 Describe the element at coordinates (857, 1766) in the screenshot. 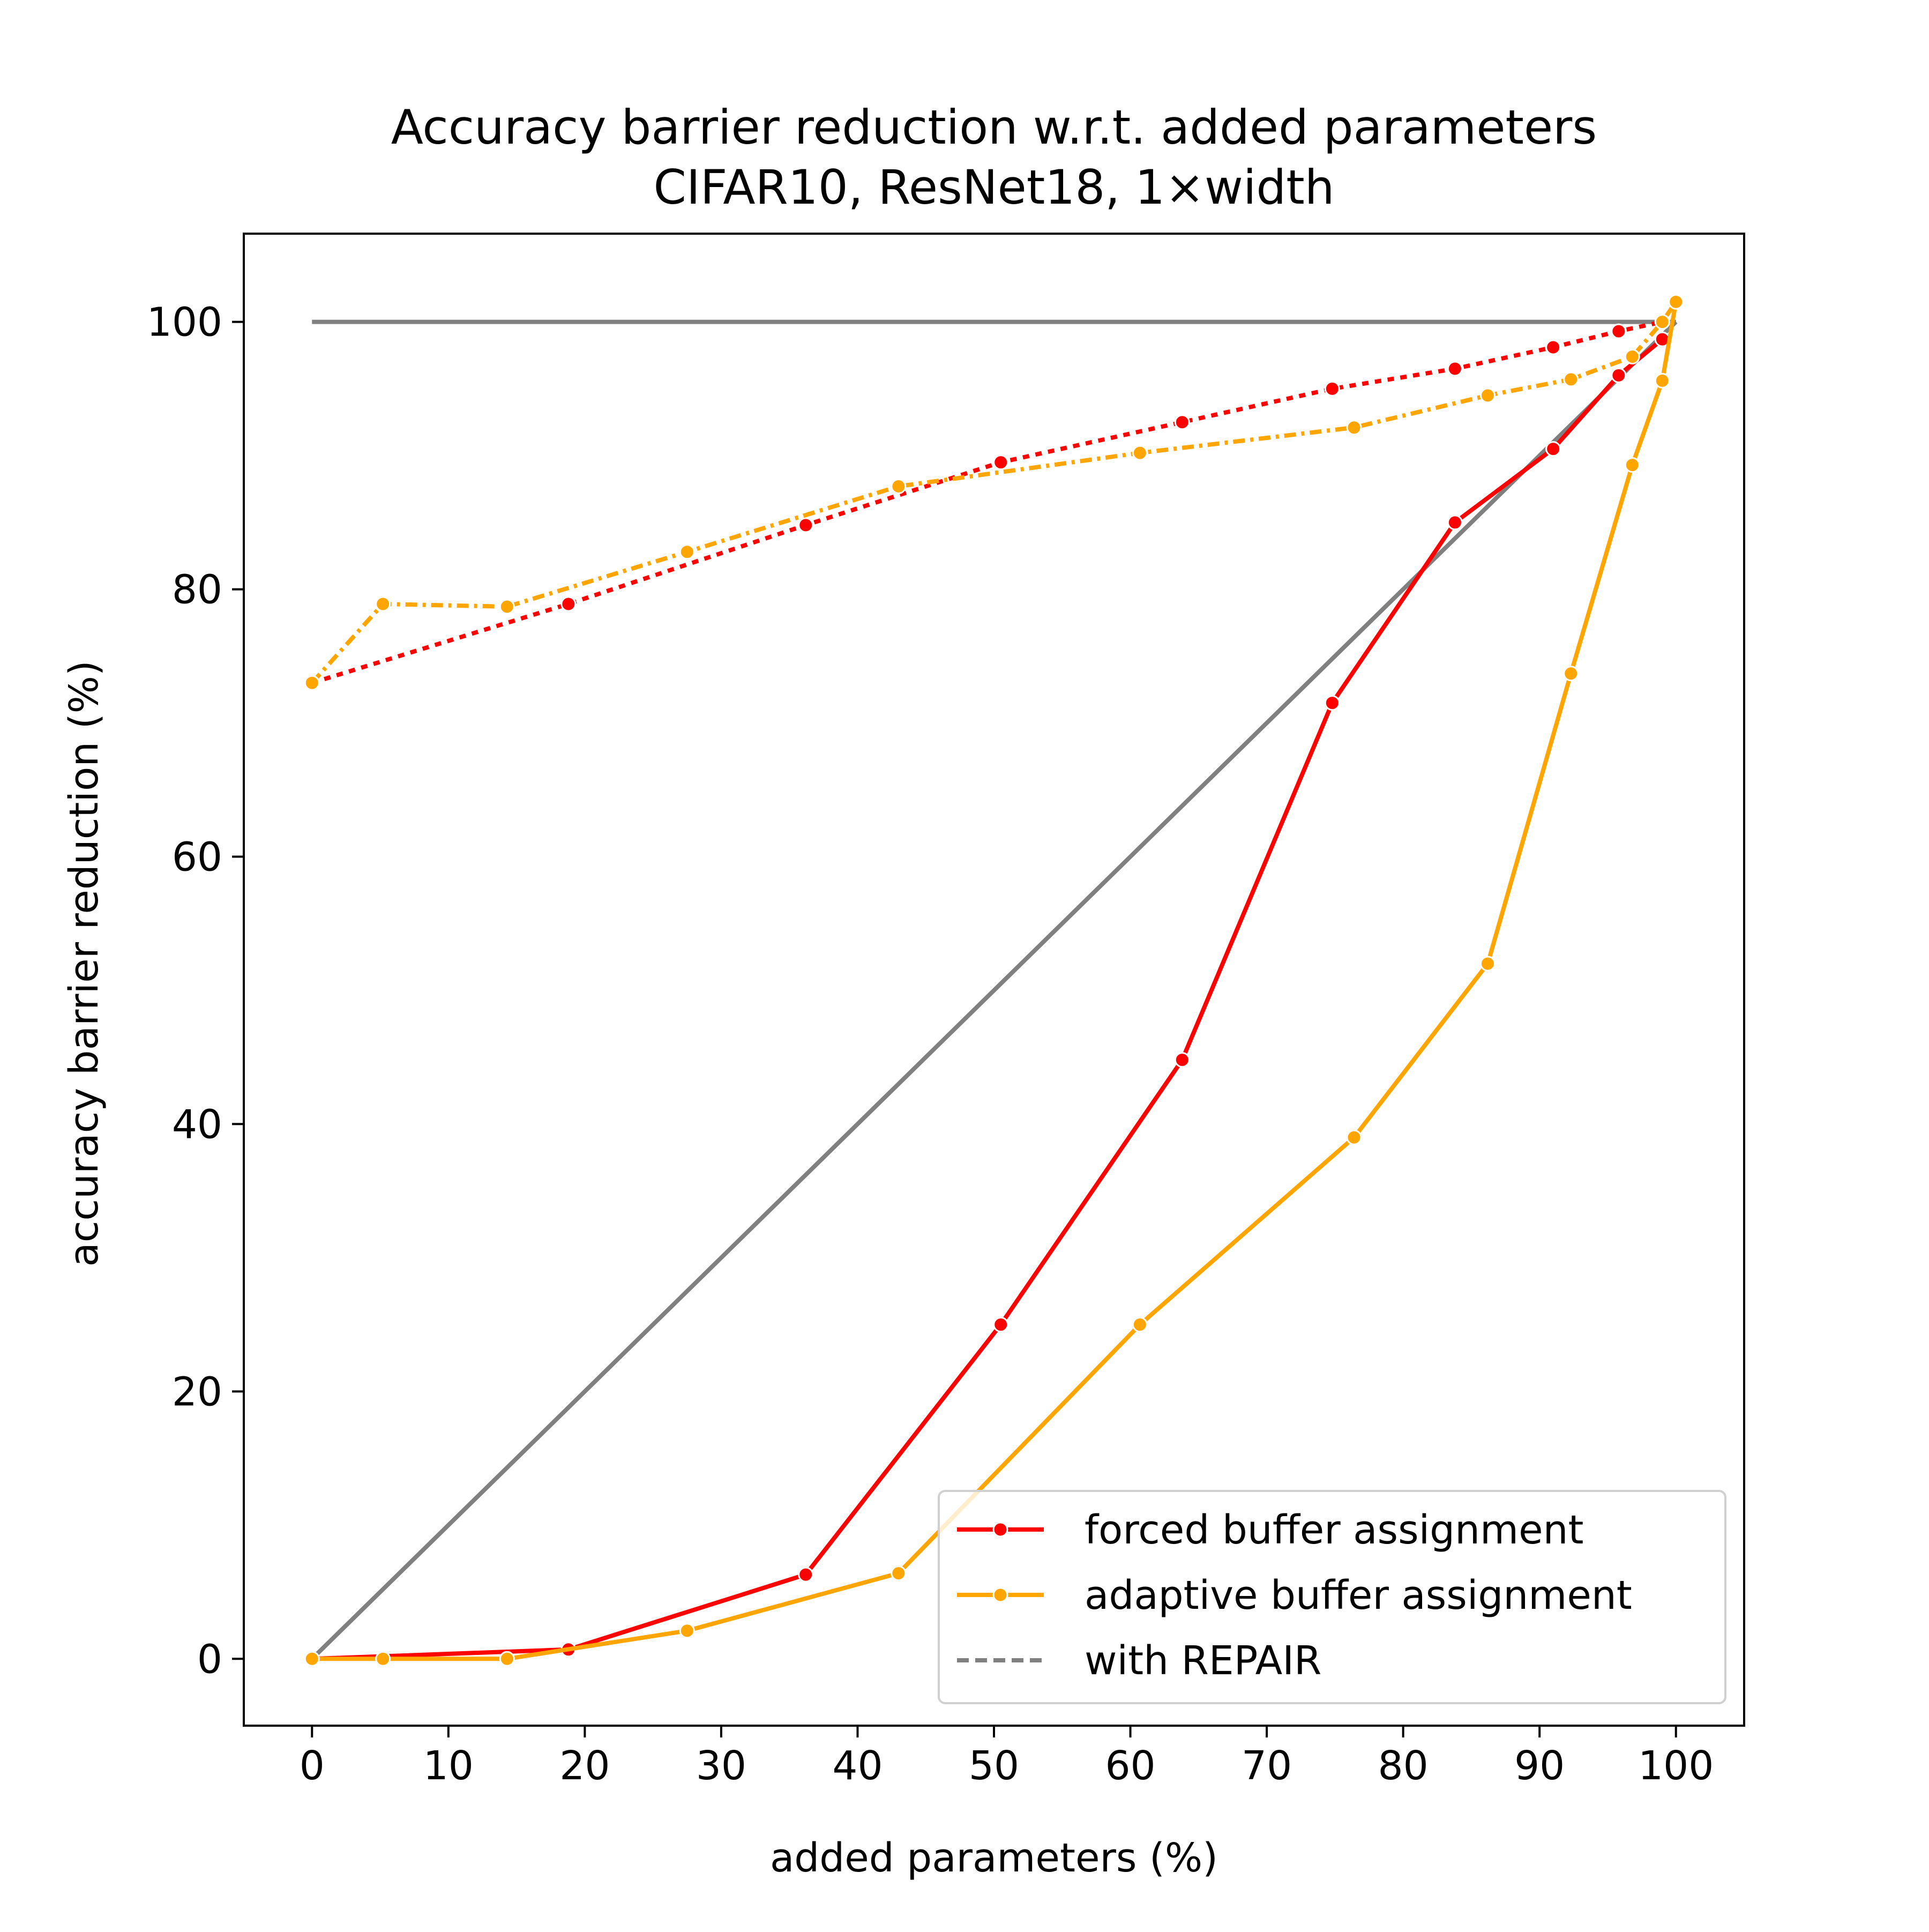

I see `x-tick-label-4: 40` at that location.